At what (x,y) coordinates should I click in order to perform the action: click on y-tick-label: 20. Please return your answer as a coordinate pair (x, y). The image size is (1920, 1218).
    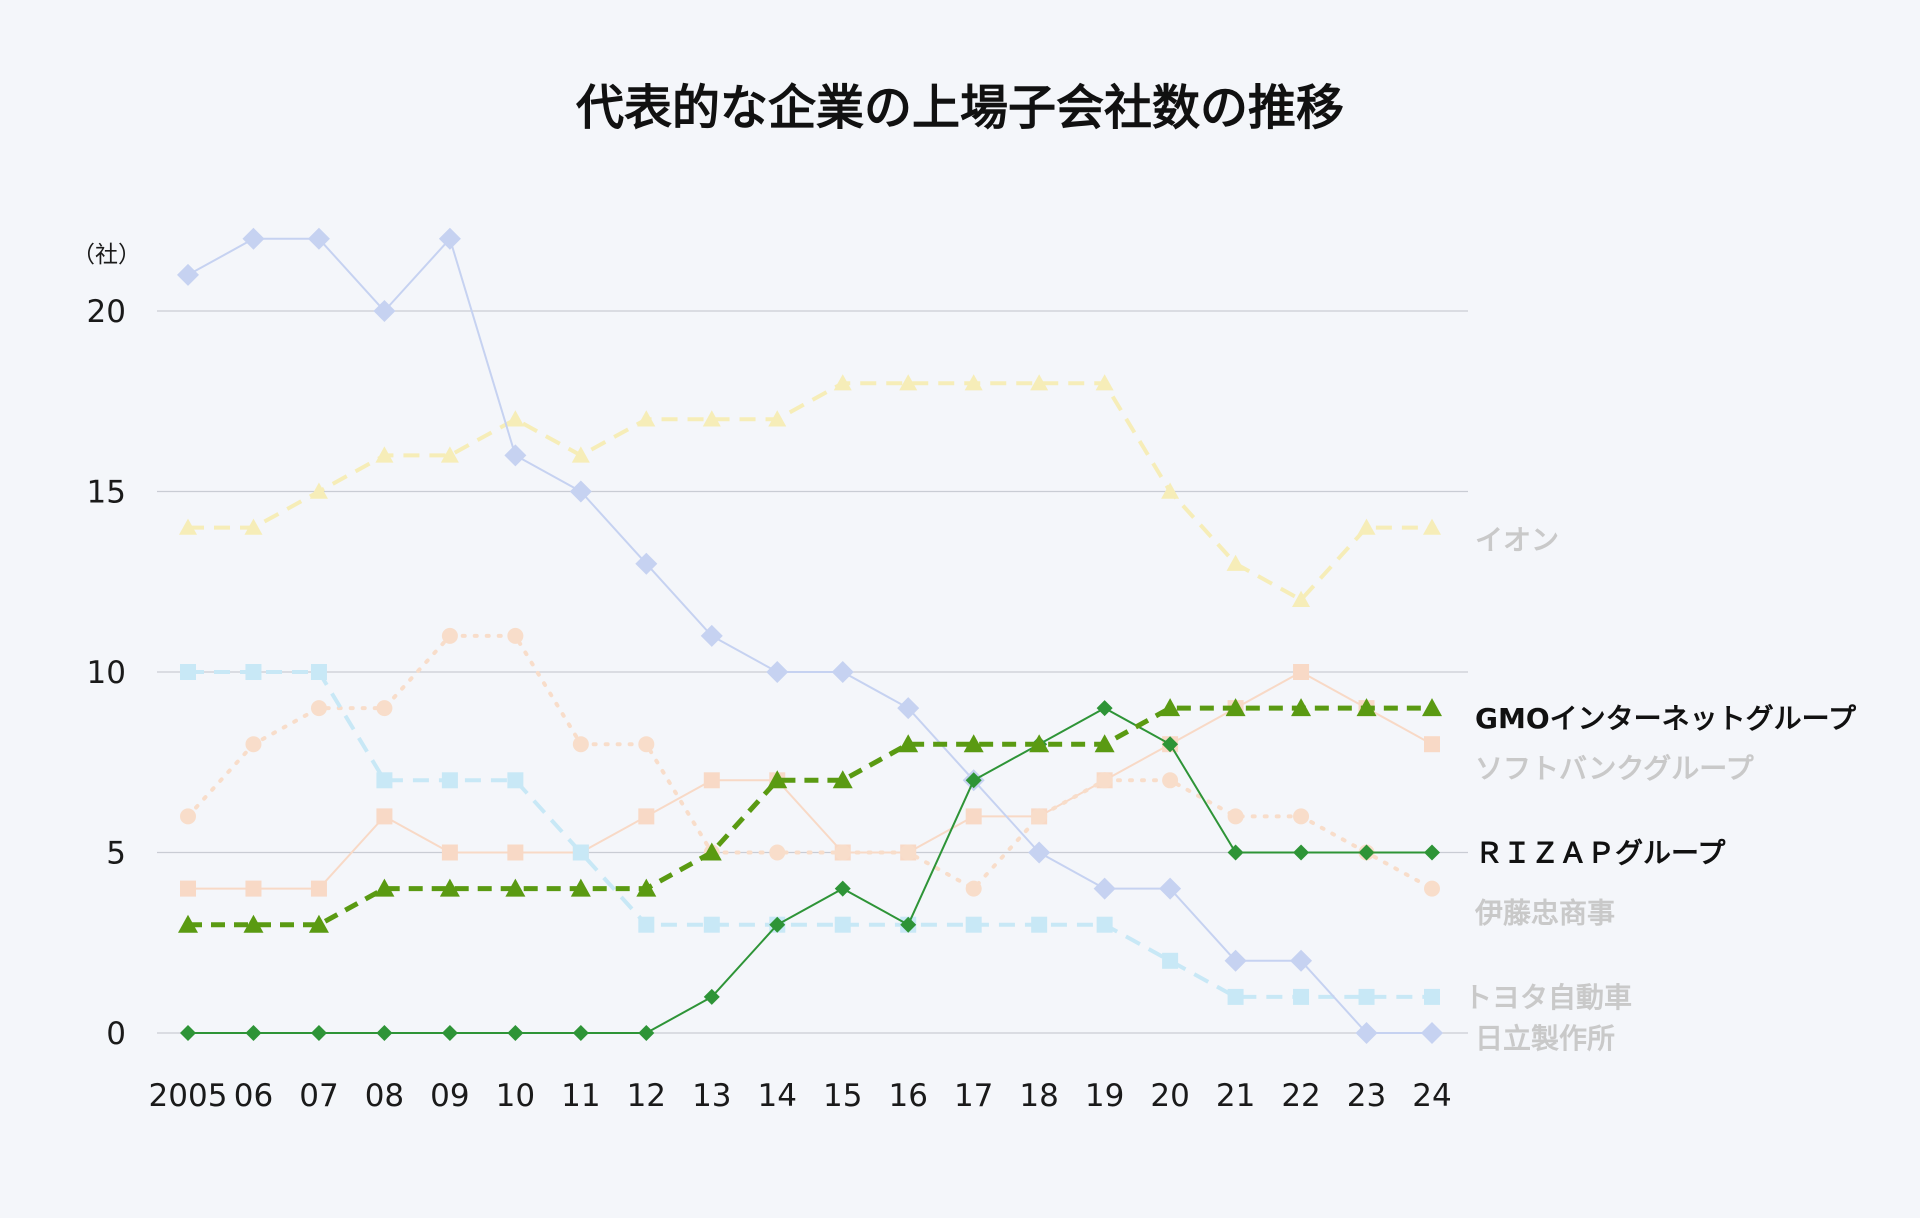
    Looking at the image, I should click on (106, 312).